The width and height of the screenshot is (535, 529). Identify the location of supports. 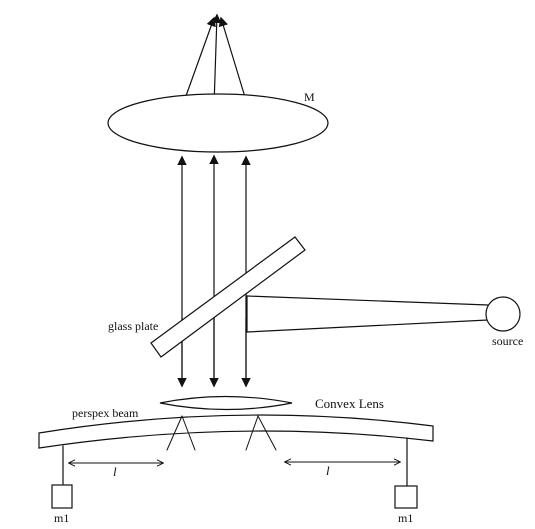
(235, 462).